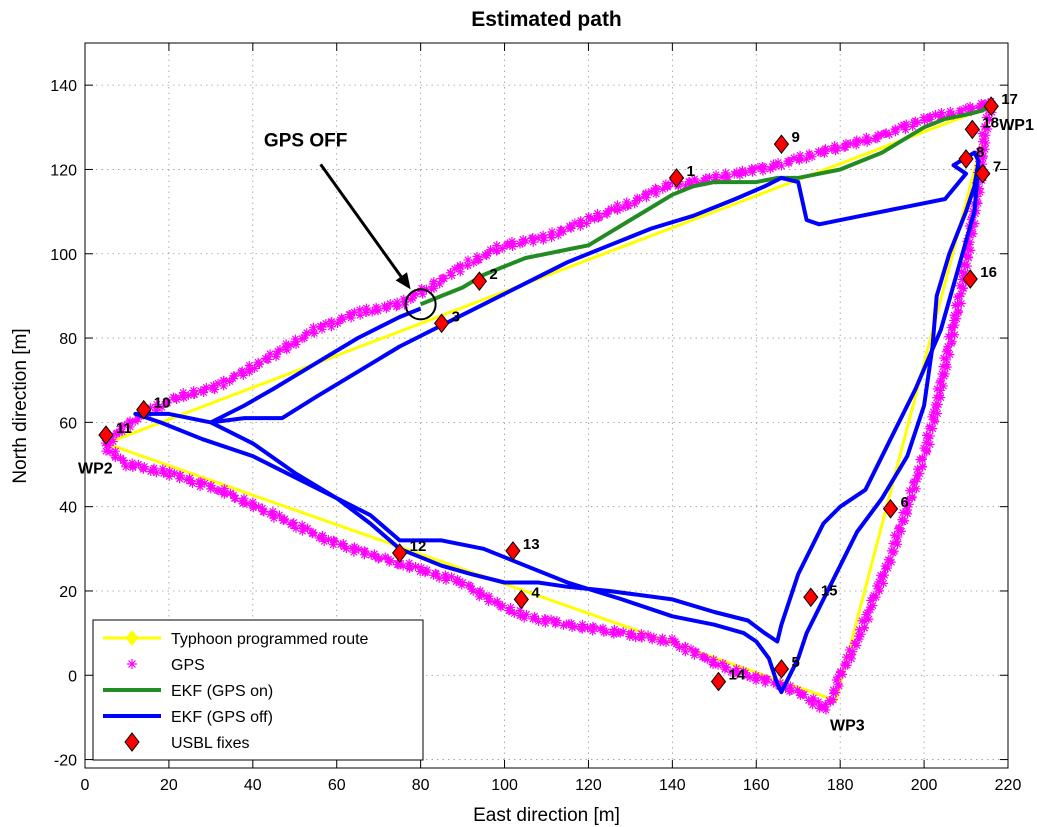 The width and height of the screenshot is (1037, 827). I want to click on y-tick-label: 120, so click(63, 170).